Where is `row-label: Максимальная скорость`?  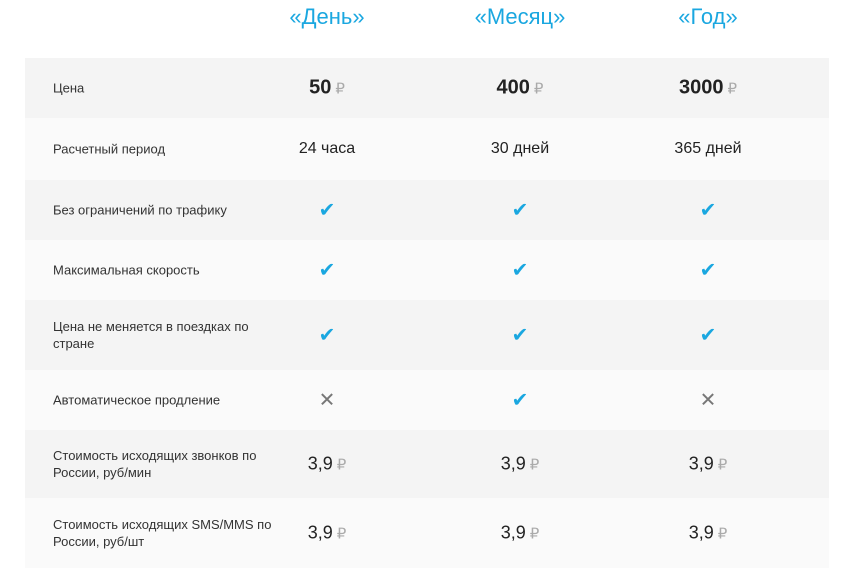 row-label: Максимальная скорость is located at coordinates (126, 270).